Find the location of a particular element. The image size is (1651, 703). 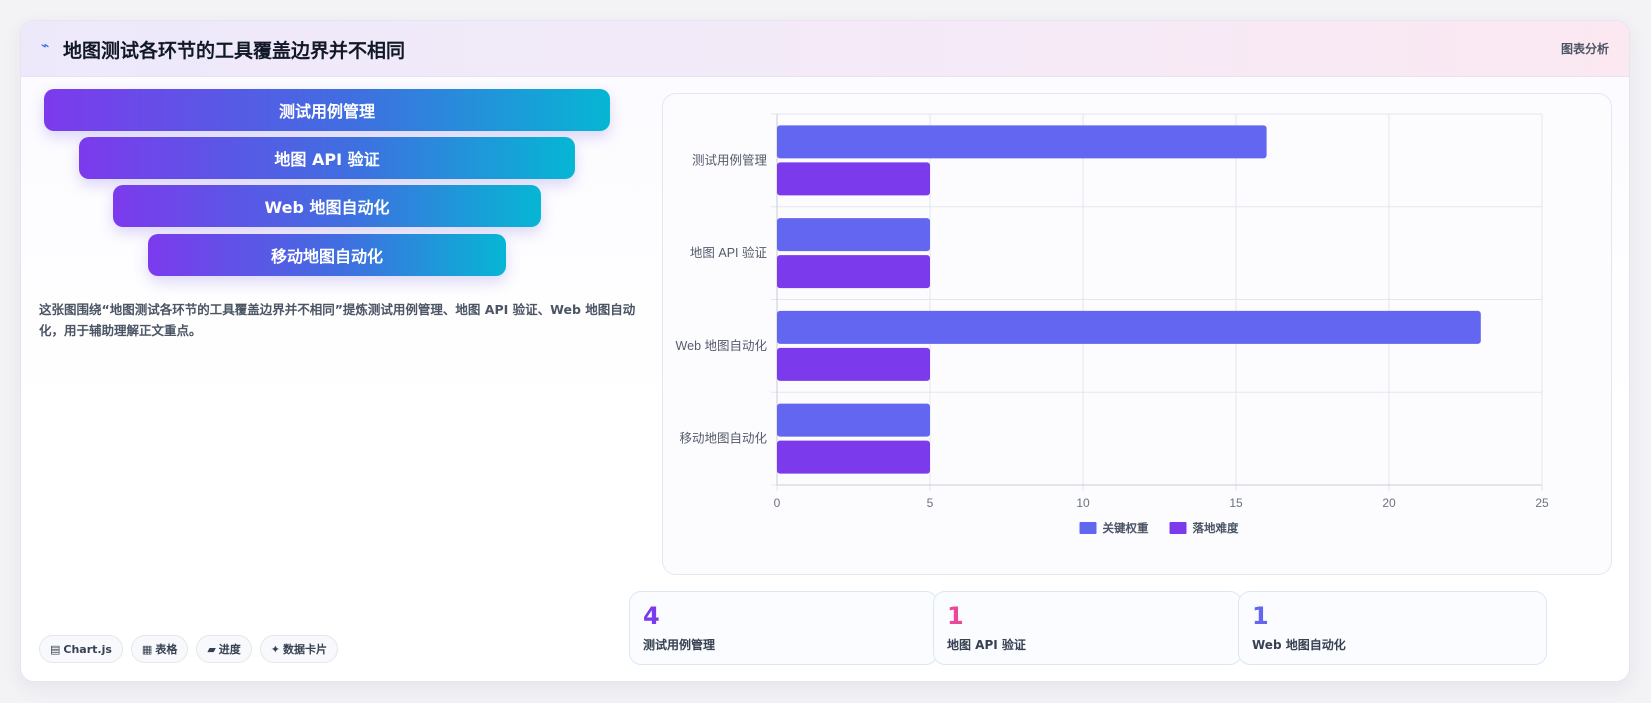

funnel-step-label: 地图 API 验证 is located at coordinates (327, 159).